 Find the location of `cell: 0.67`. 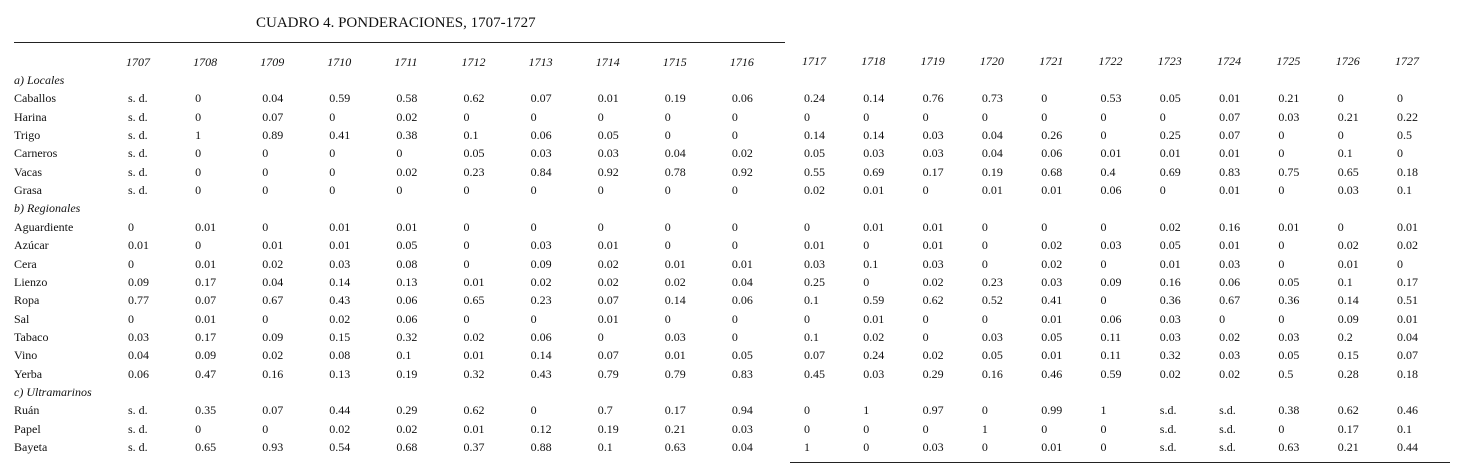

cell: 0.67 is located at coordinates (273, 300).